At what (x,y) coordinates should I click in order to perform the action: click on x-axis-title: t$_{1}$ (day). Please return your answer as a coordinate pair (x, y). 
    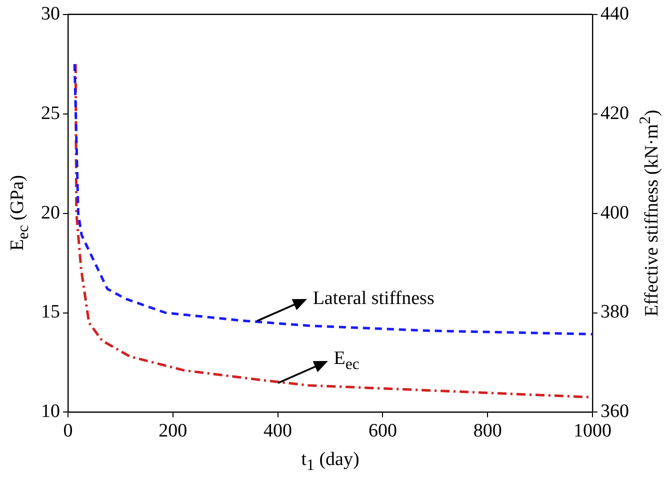
    Looking at the image, I should click on (330, 462).